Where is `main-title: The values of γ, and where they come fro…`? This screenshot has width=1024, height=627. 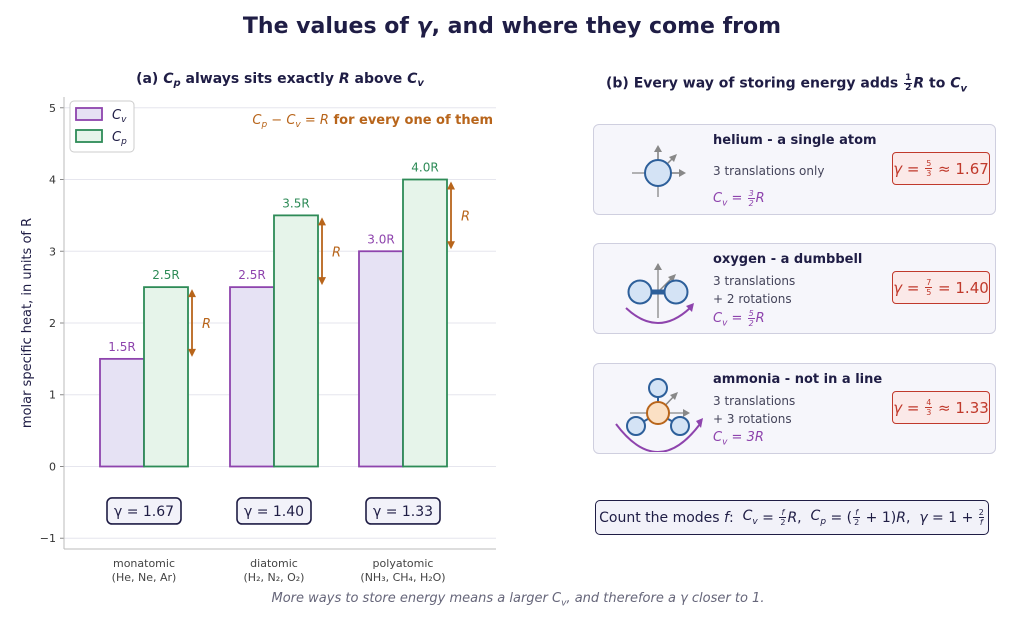
main-title: The values of γ, and where they come fro… is located at coordinates (512, 26).